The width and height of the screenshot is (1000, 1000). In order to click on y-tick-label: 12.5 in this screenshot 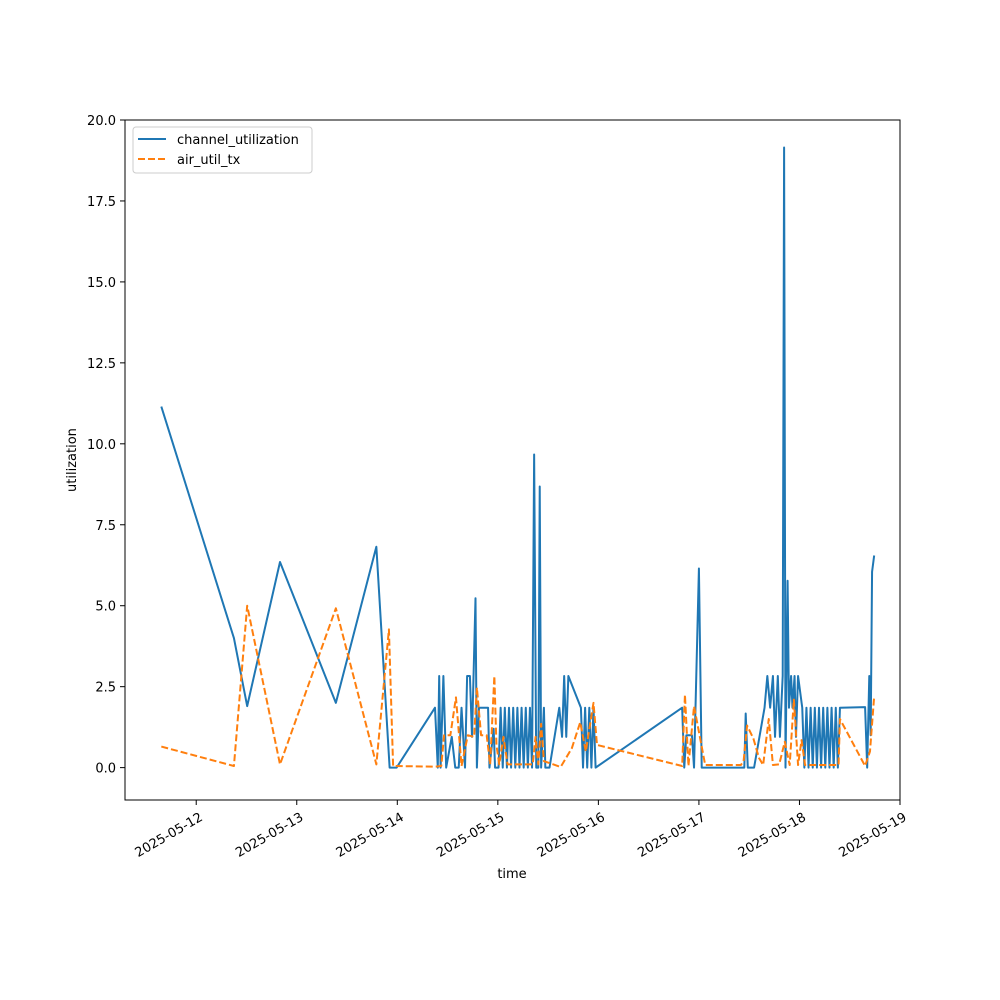, I will do `click(101, 364)`.